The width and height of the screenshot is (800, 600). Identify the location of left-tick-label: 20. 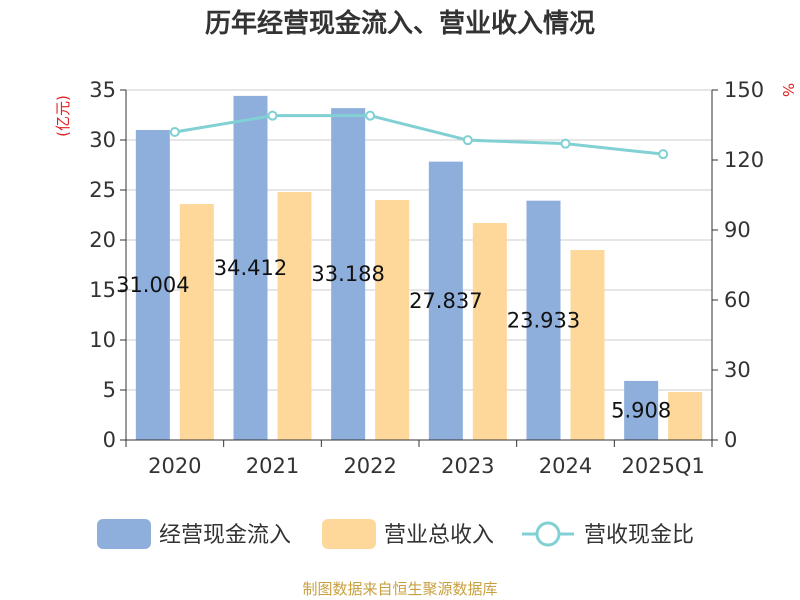
(102, 240).